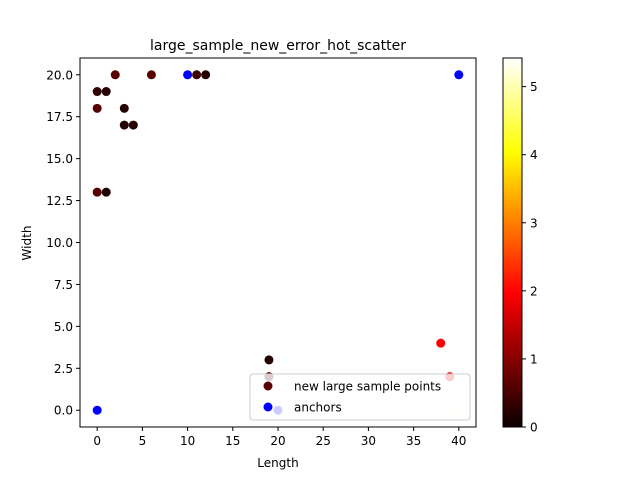 The height and width of the screenshot is (480, 640). I want to click on y-axis-ticks: 0.0 2.5 5.0 7.5 10.0 12.5 15.0 17.5 20.0, so click(63, 243).